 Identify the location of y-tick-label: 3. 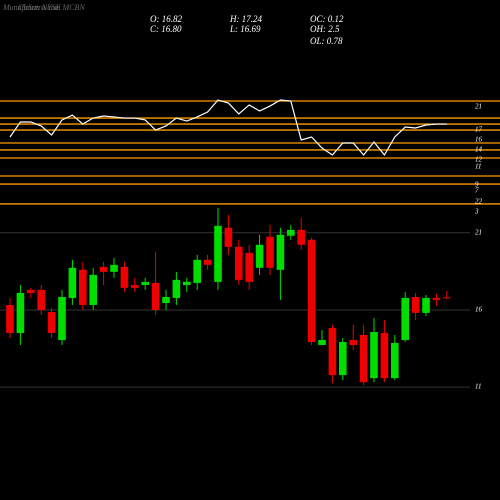
(476, 212).